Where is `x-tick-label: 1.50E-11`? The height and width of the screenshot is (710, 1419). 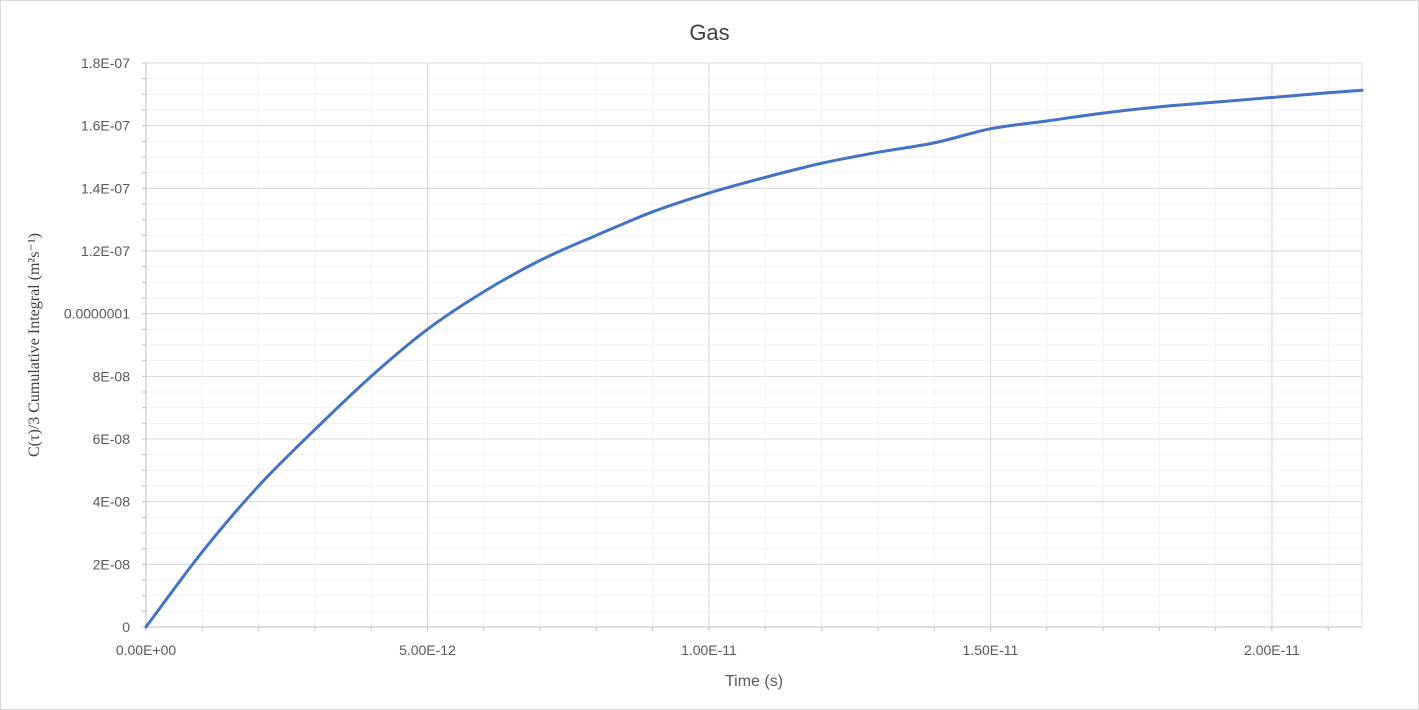
x-tick-label: 1.50E-11 is located at coordinates (991, 650).